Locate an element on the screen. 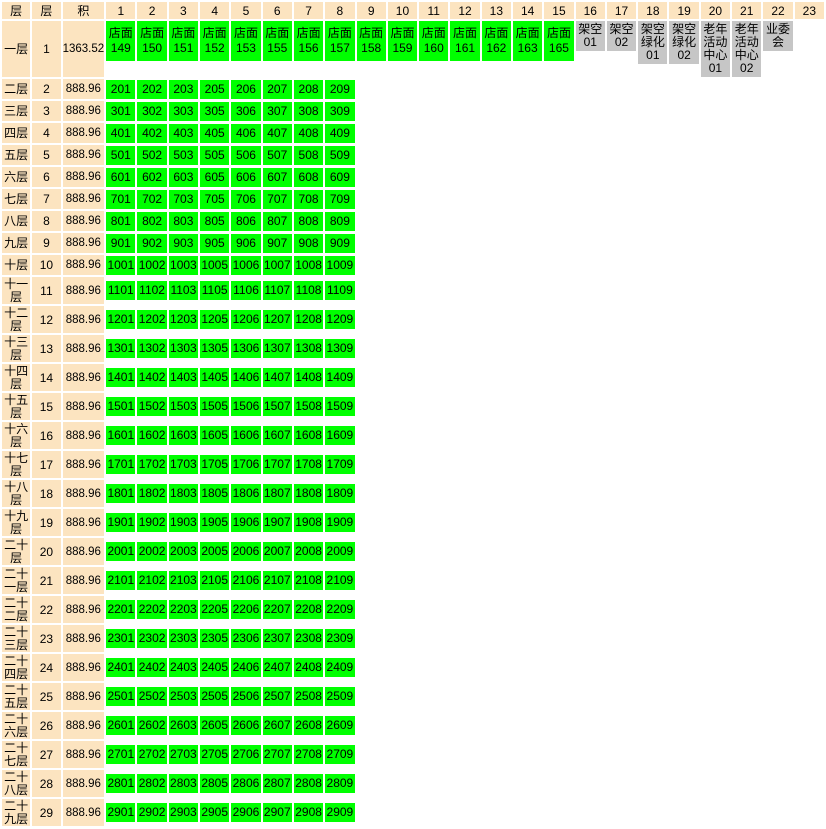  unit: 2202 is located at coordinates (152, 609).